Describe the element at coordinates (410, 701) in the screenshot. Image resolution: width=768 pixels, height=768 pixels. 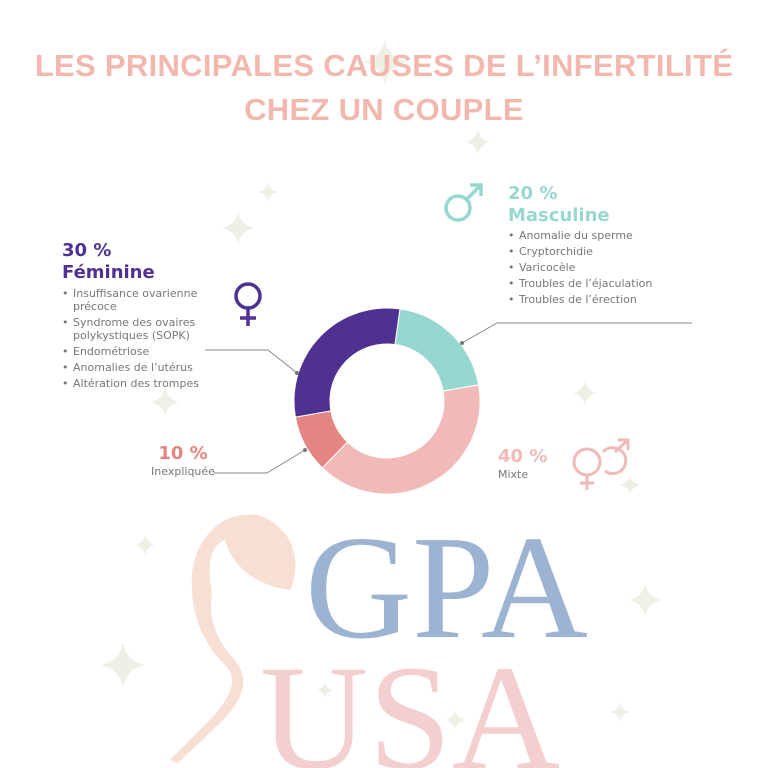
I see `logo-usa: USA` at that location.